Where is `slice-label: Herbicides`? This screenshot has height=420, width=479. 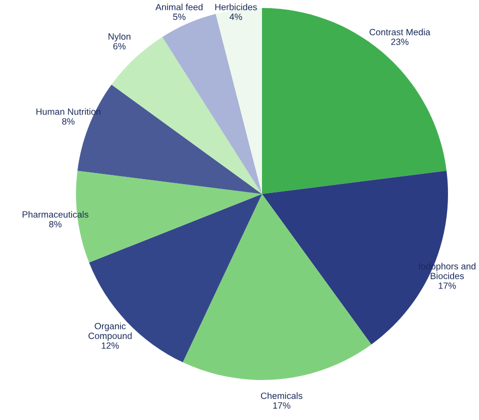 slice-label: Herbicides is located at coordinates (236, 7).